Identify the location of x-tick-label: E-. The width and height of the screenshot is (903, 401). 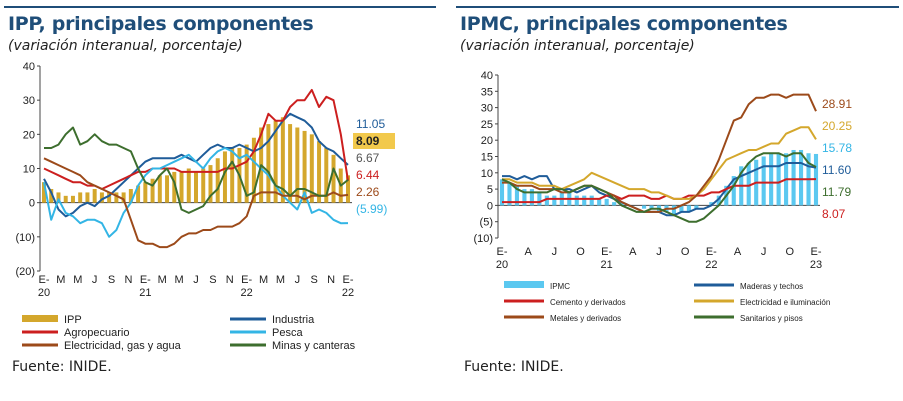
(145, 280).